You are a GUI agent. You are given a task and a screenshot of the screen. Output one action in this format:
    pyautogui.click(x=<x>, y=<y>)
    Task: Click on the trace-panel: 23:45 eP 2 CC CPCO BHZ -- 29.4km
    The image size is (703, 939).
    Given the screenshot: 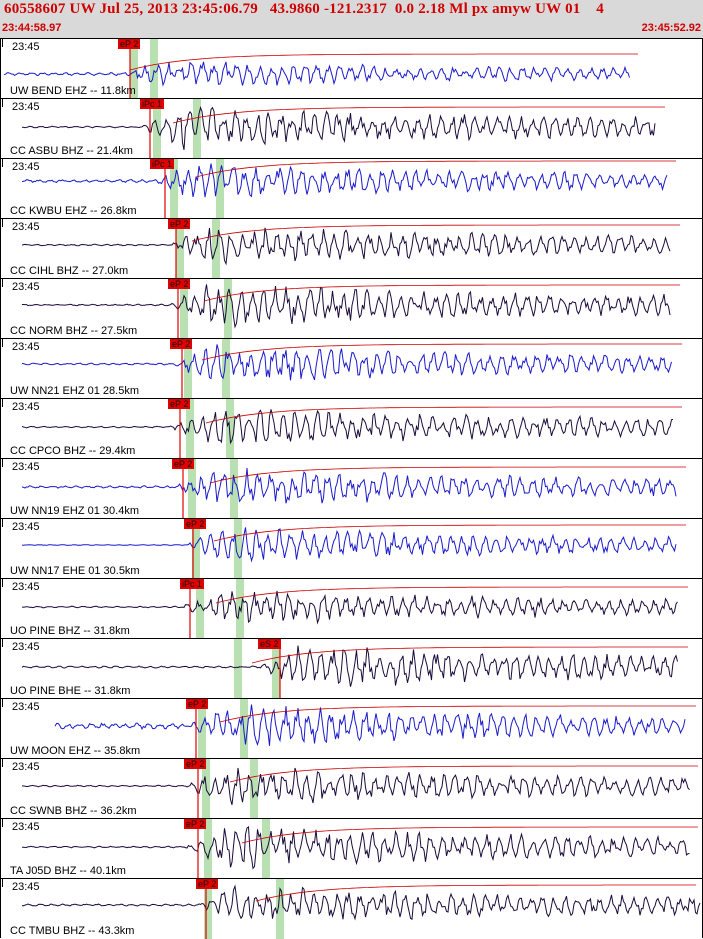 What is the action you would take?
    pyautogui.click(x=351, y=428)
    